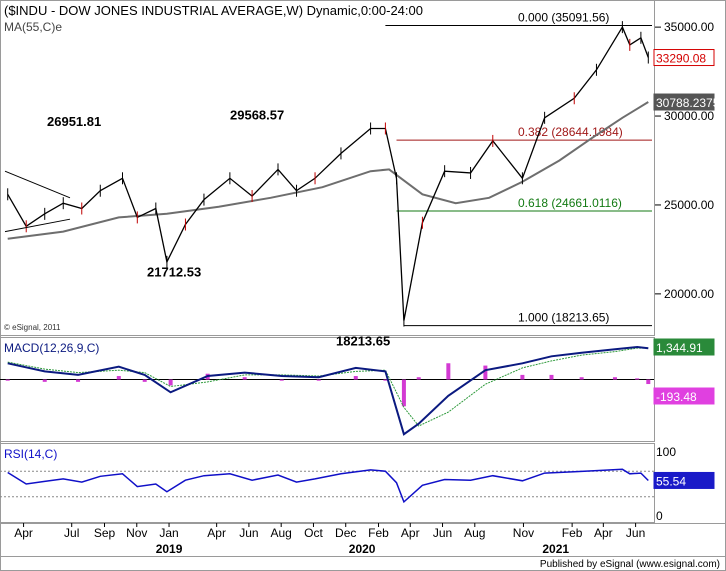  Describe the element at coordinates (570, 203) in the screenshot. I see `fib-level-label: 0.618 (24661.0116)` at that location.